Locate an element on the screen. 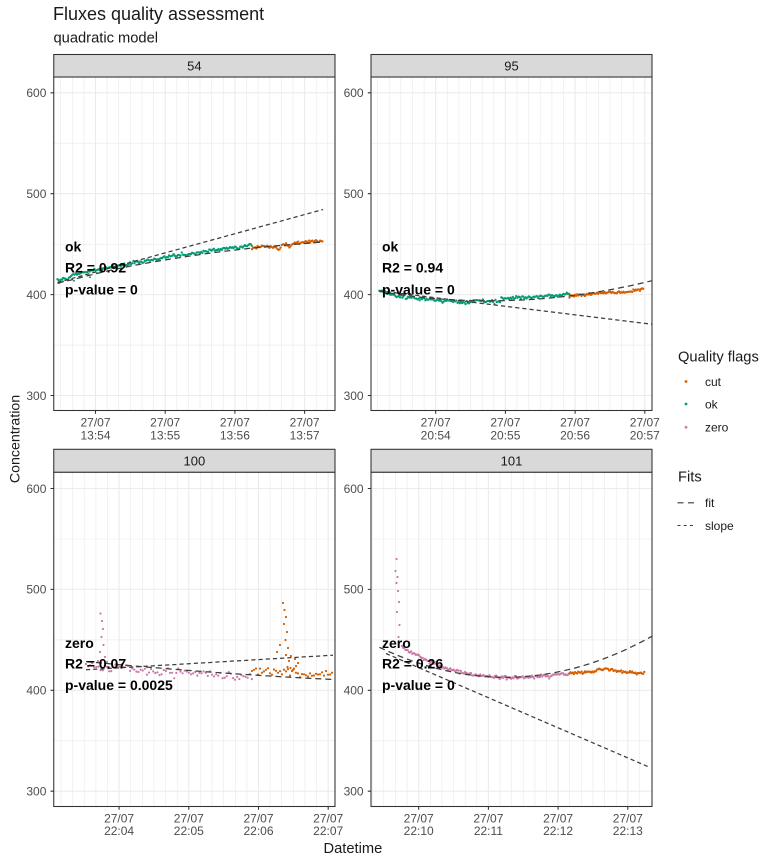  svg-text: fit is located at coordinates (710, 503).